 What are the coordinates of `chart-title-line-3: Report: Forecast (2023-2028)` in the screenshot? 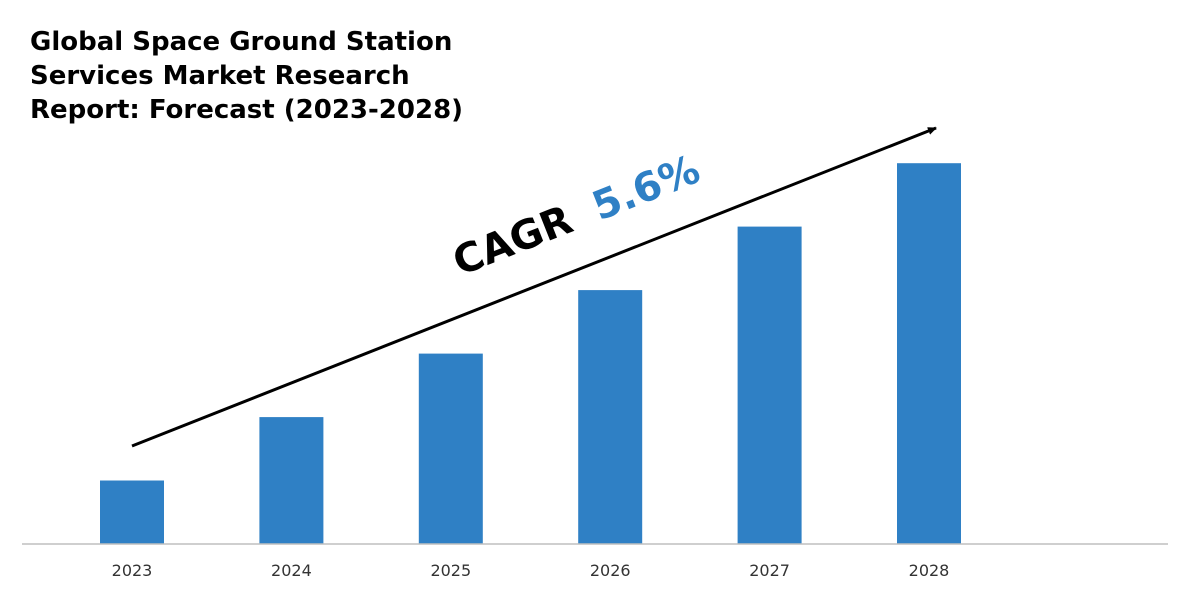 It's located at (246, 110).